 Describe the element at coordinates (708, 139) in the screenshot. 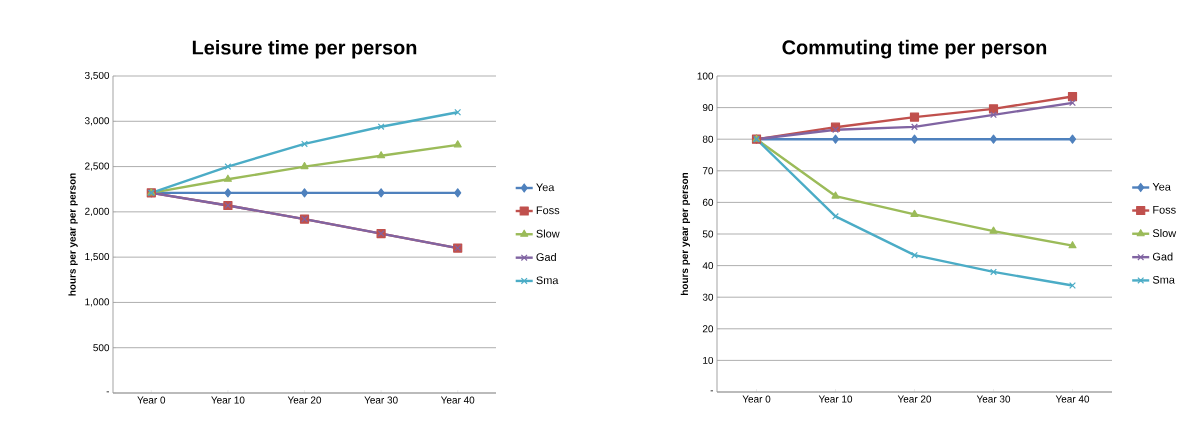

I see `y-tick-label: 80` at that location.